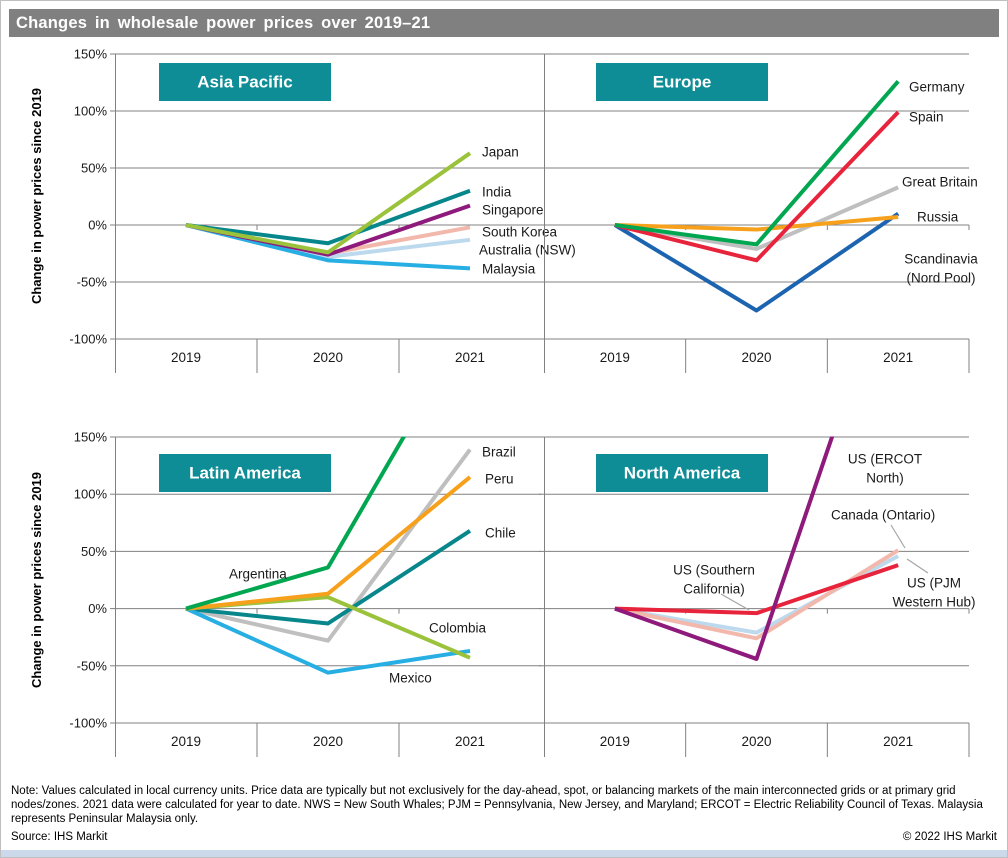  I want to click on series-line-spain, so click(757, 186).